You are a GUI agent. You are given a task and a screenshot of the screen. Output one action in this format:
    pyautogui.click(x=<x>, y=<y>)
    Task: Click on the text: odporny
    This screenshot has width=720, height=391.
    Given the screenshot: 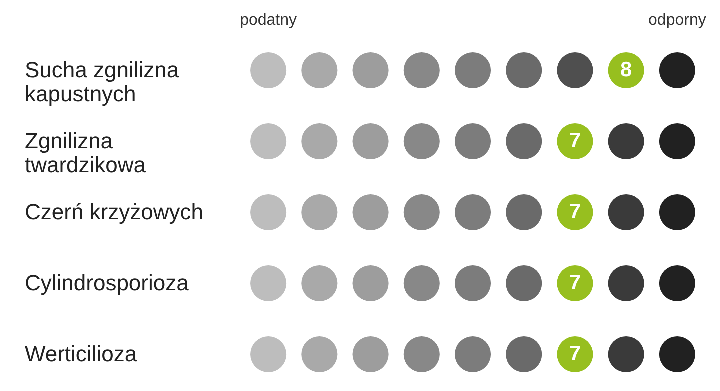 What is the action you would take?
    pyautogui.click(x=677, y=20)
    